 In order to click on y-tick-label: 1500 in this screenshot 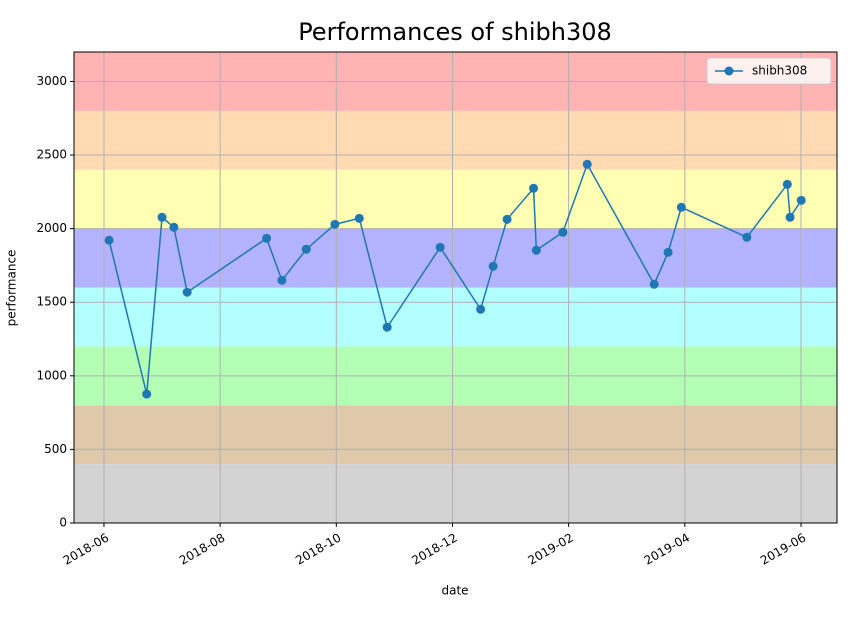, I will do `click(51, 302)`.